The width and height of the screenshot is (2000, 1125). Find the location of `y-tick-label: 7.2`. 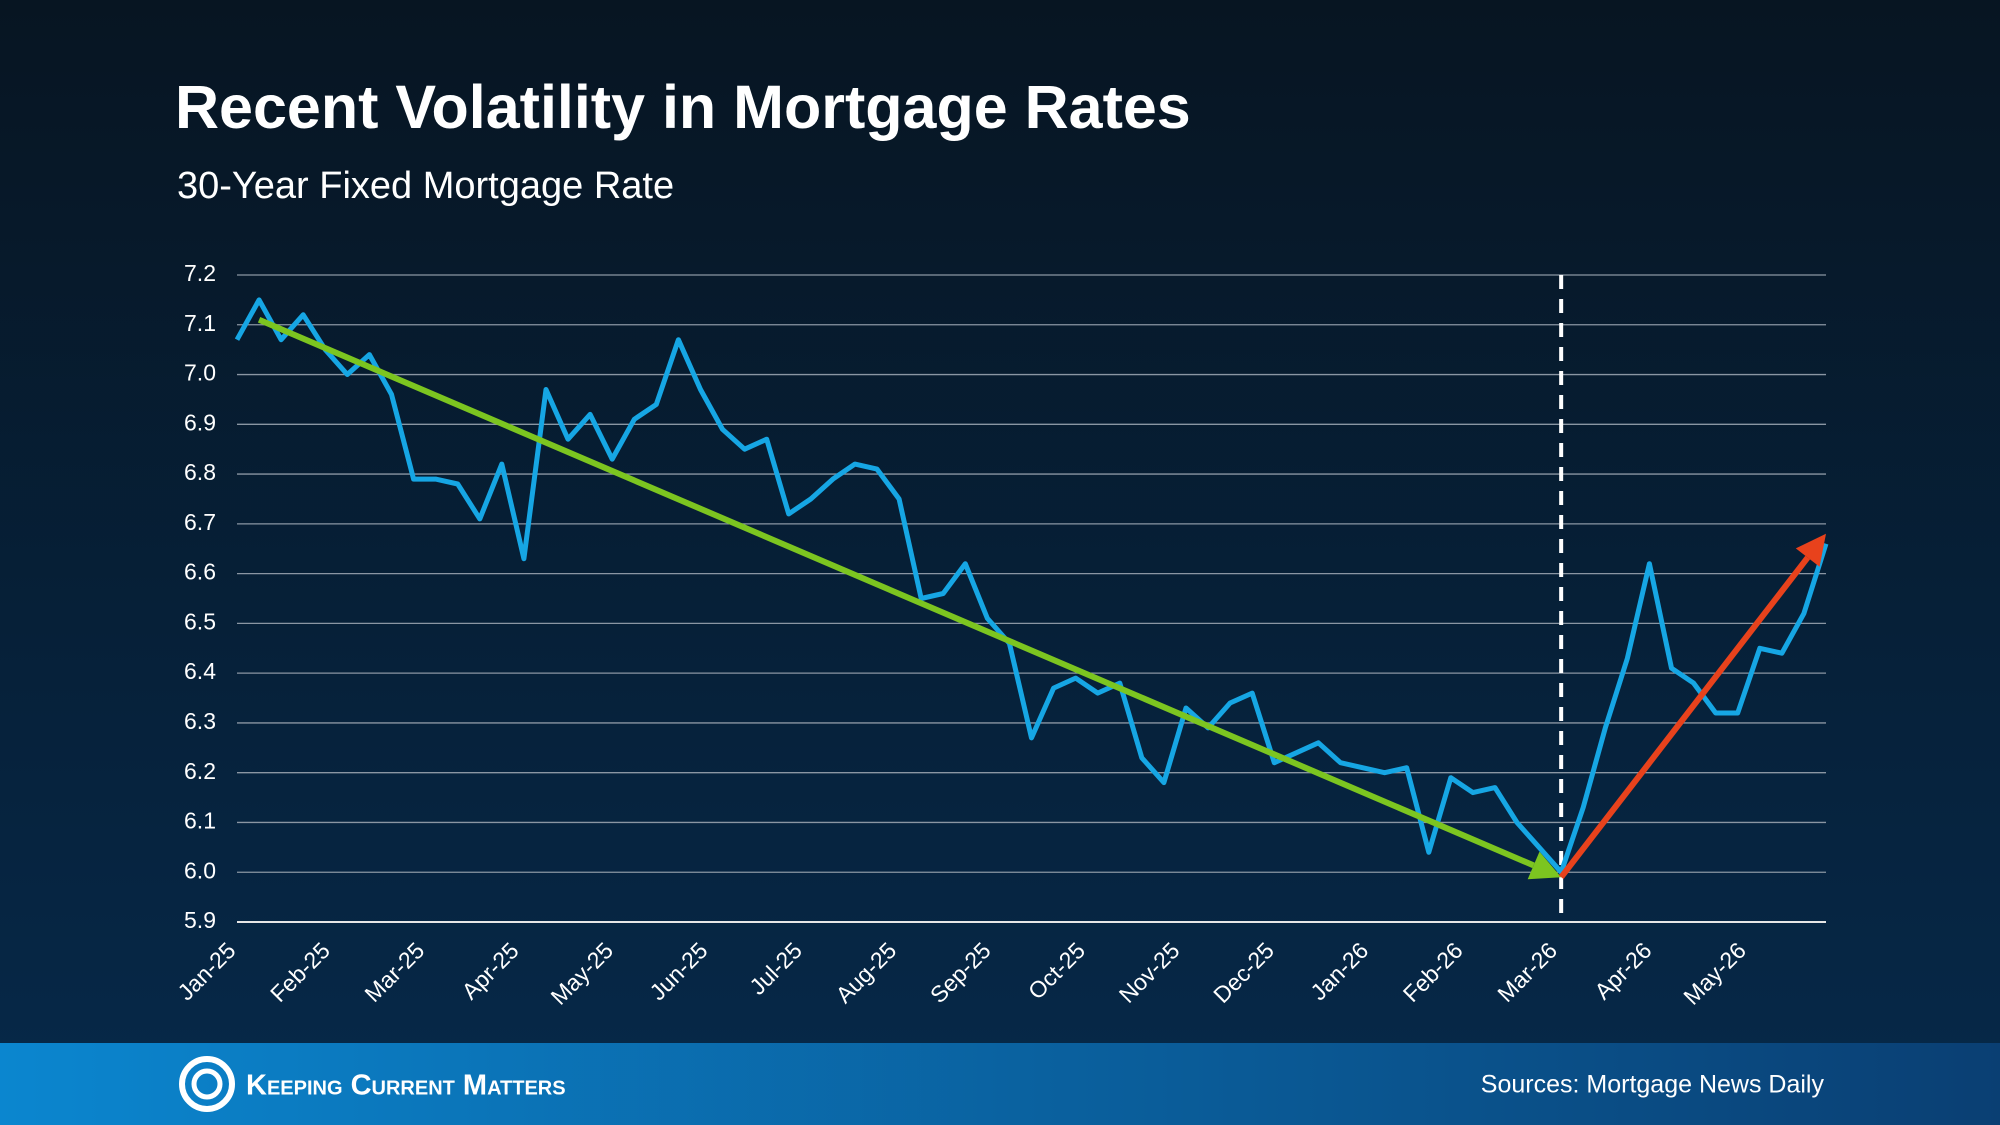

y-tick-label: 7.2 is located at coordinates (200, 273).